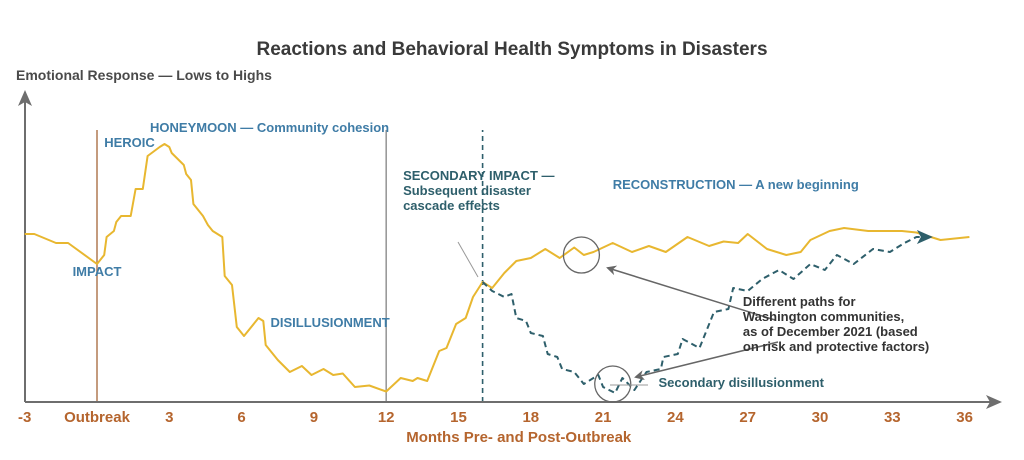 The width and height of the screenshot is (1024, 460). What do you see at coordinates (530, 417) in the screenshot?
I see `x-tick-label: 18` at bounding box center [530, 417].